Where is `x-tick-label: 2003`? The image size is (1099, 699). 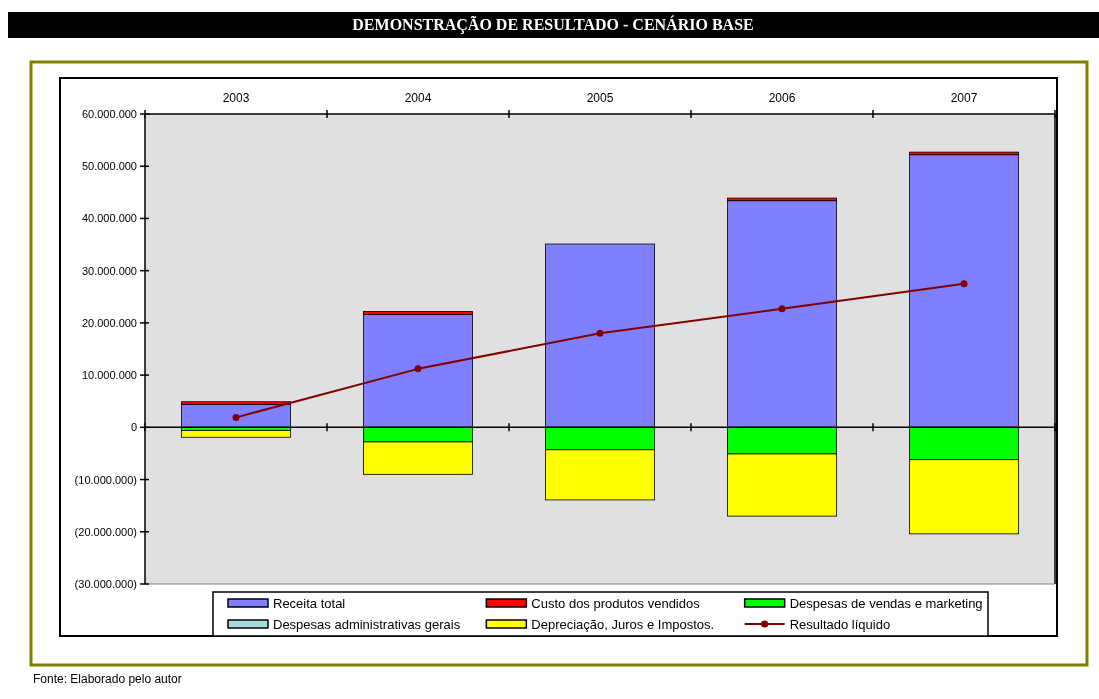
x-tick-label: 2003 is located at coordinates (236, 98).